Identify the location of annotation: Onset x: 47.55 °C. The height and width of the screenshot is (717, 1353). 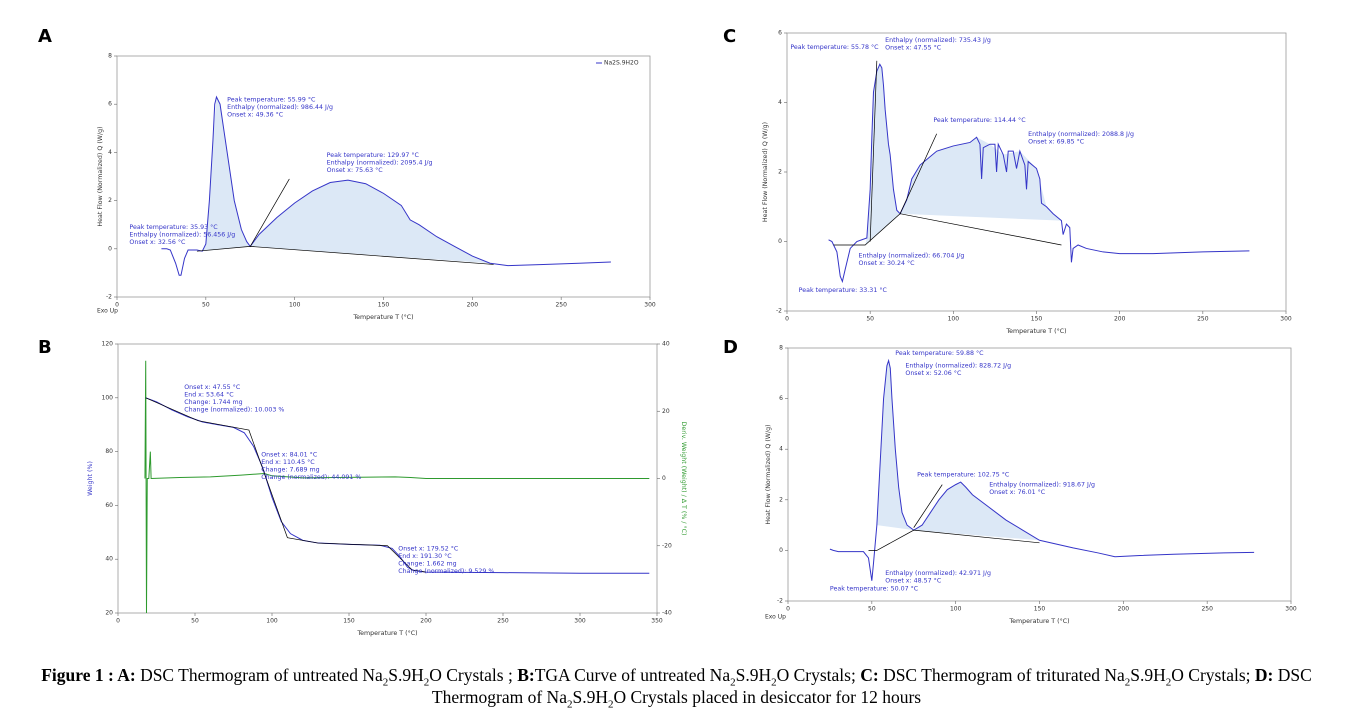
(913, 47).